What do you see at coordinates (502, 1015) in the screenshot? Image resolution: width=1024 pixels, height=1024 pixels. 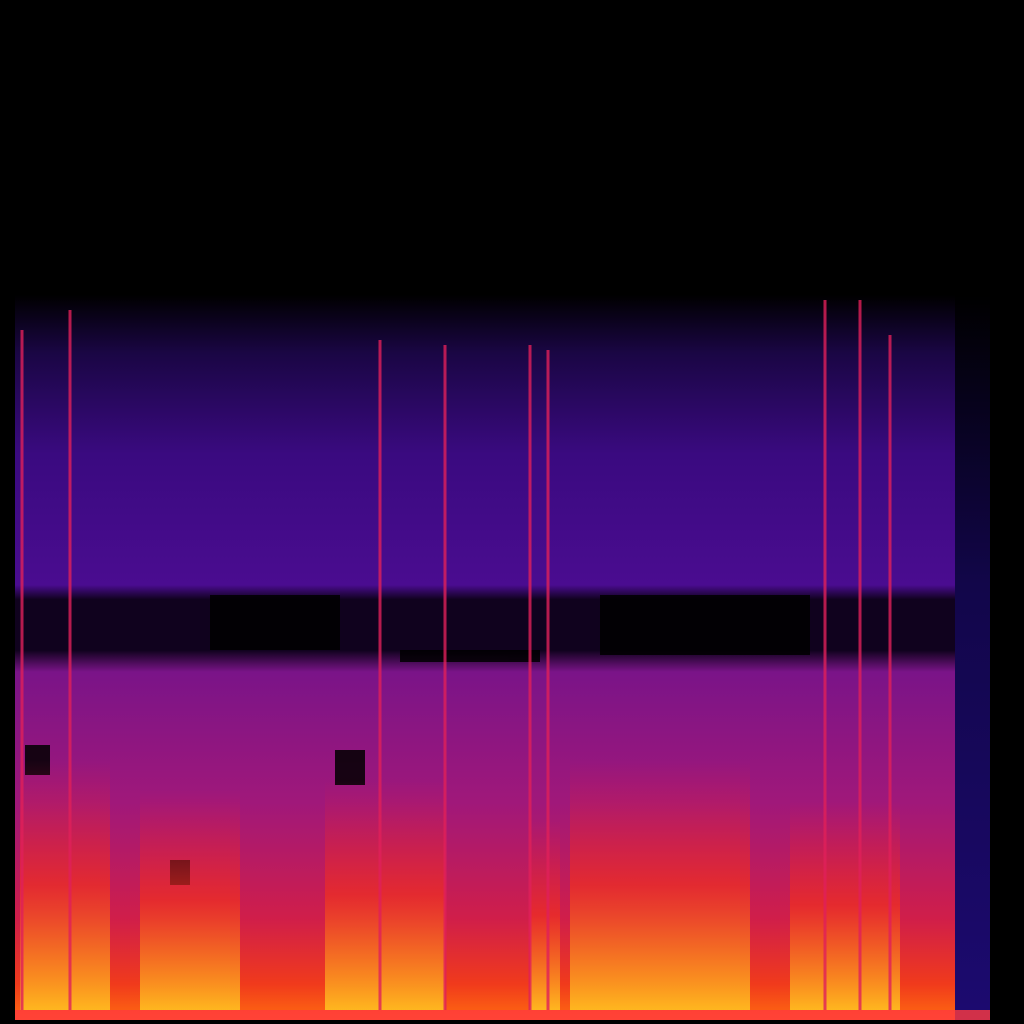 I see `low-band` at bounding box center [502, 1015].